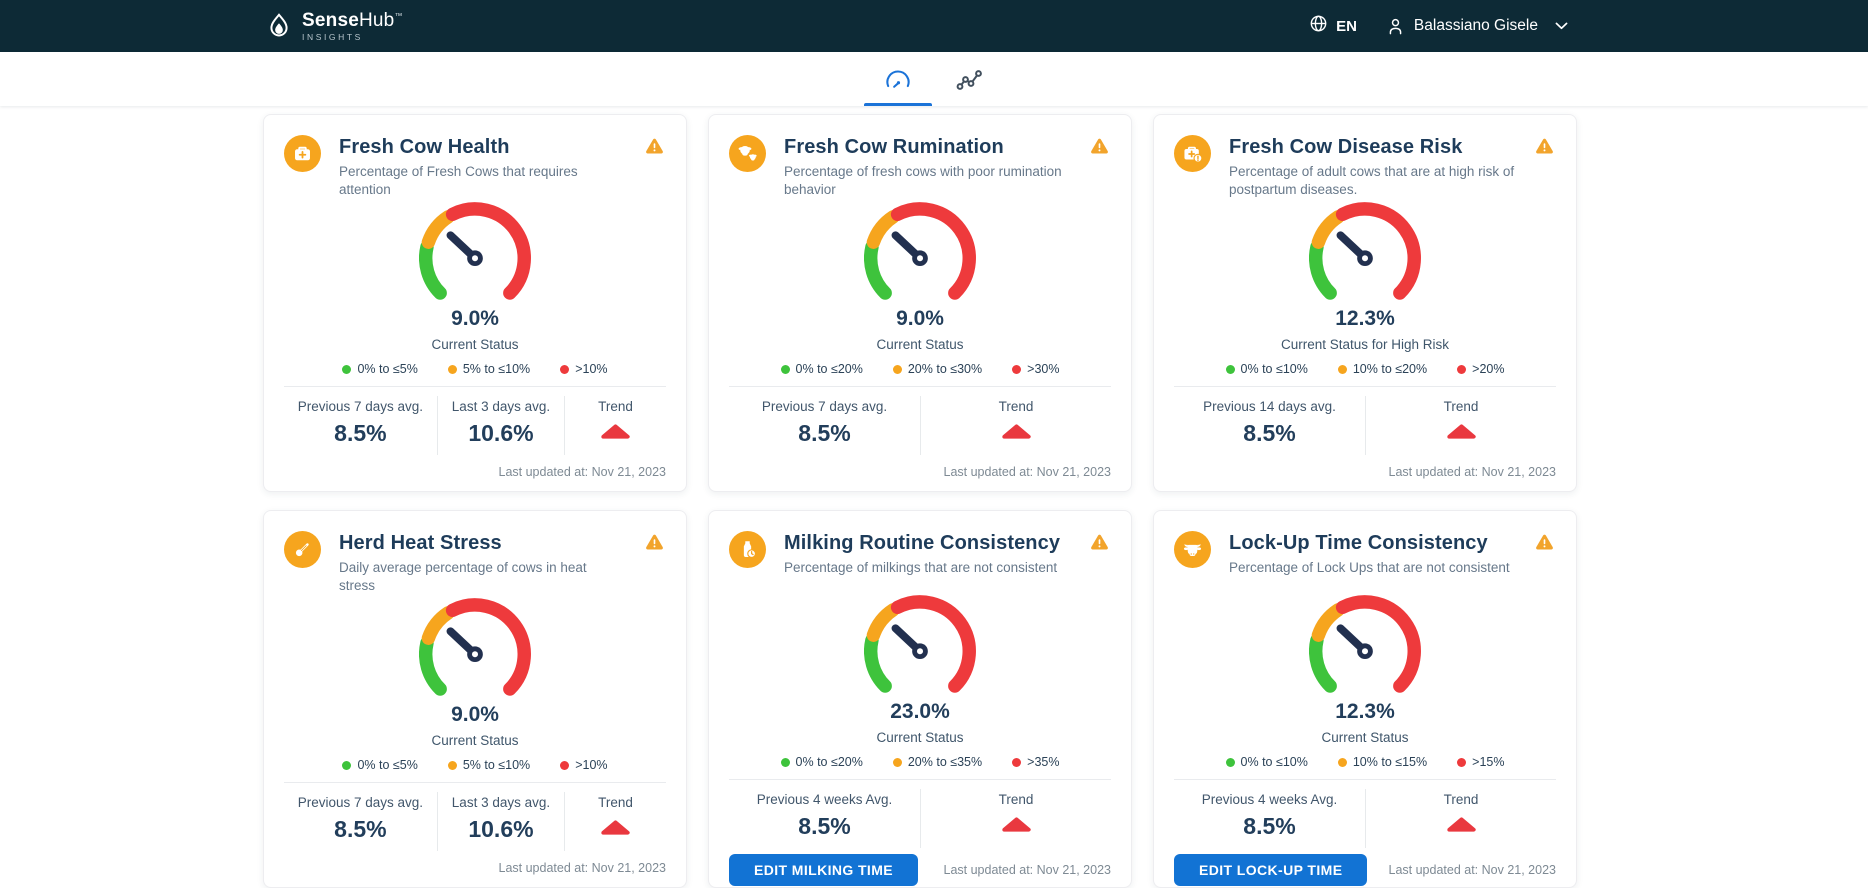 This screenshot has width=1868, height=888. What do you see at coordinates (1043, 369) in the screenshot?
I see `legend-label: >30%` at bounding box center [1043, 369].